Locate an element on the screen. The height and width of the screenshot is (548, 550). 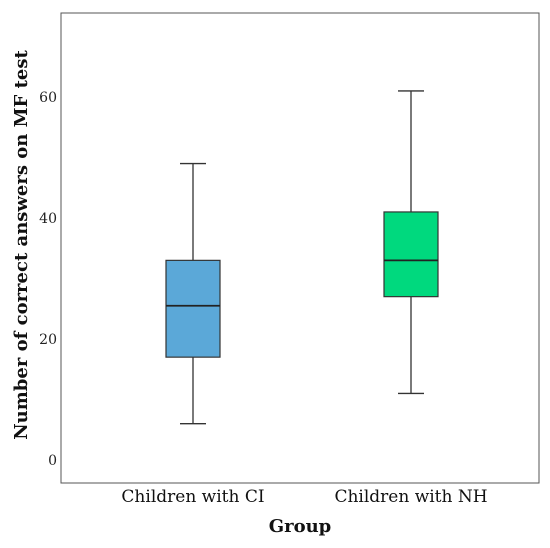
x-category-label-1: Children with CI is located at coordinates (192, 497).